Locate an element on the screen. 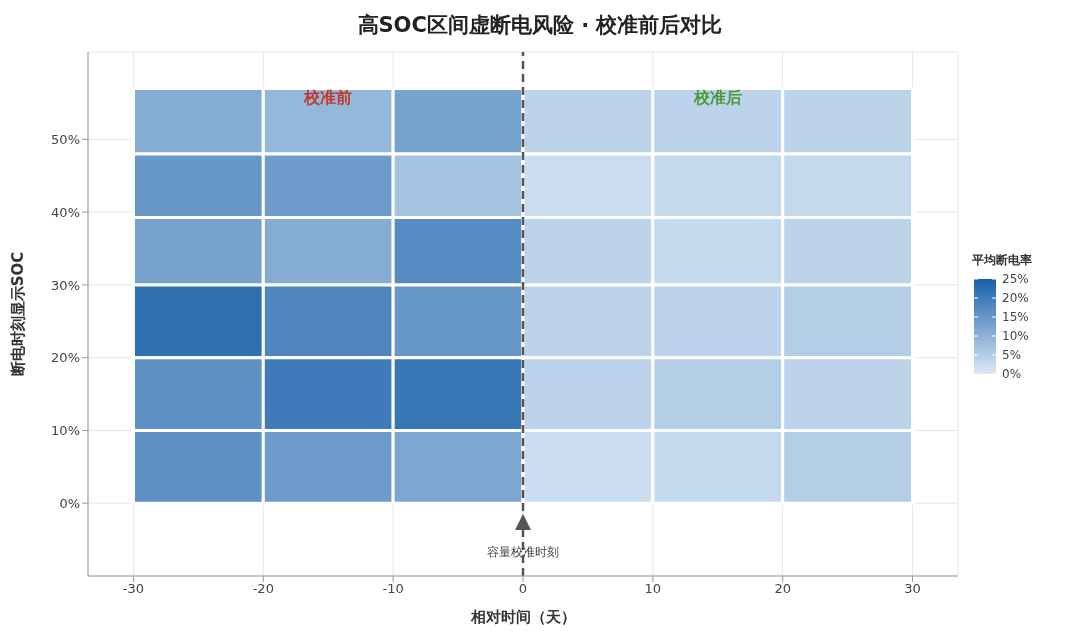 The height and width of the screenshot is (634, 1080). color-bar-label: 20% is located at coordinates (1015, 298).